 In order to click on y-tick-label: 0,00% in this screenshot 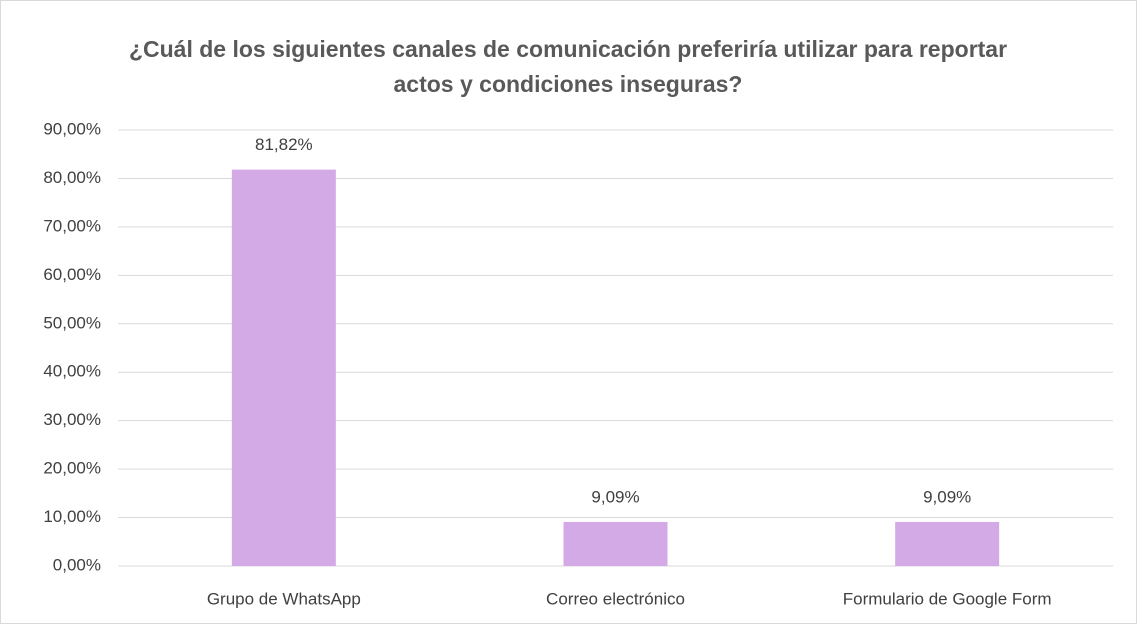, I will do `click(77, 564)`.